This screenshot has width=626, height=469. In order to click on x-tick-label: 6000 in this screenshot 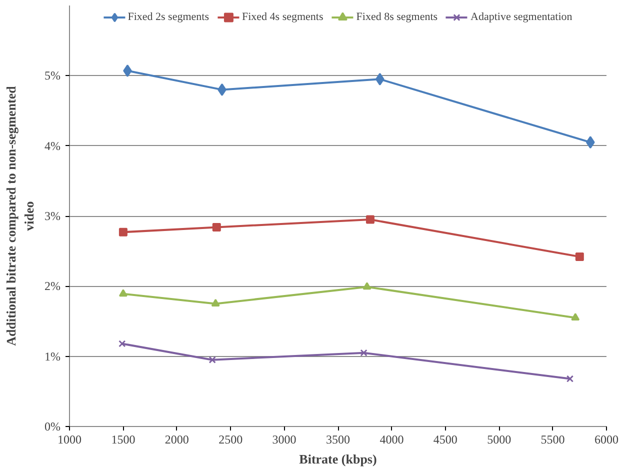, I will do `click(606, 439)`.